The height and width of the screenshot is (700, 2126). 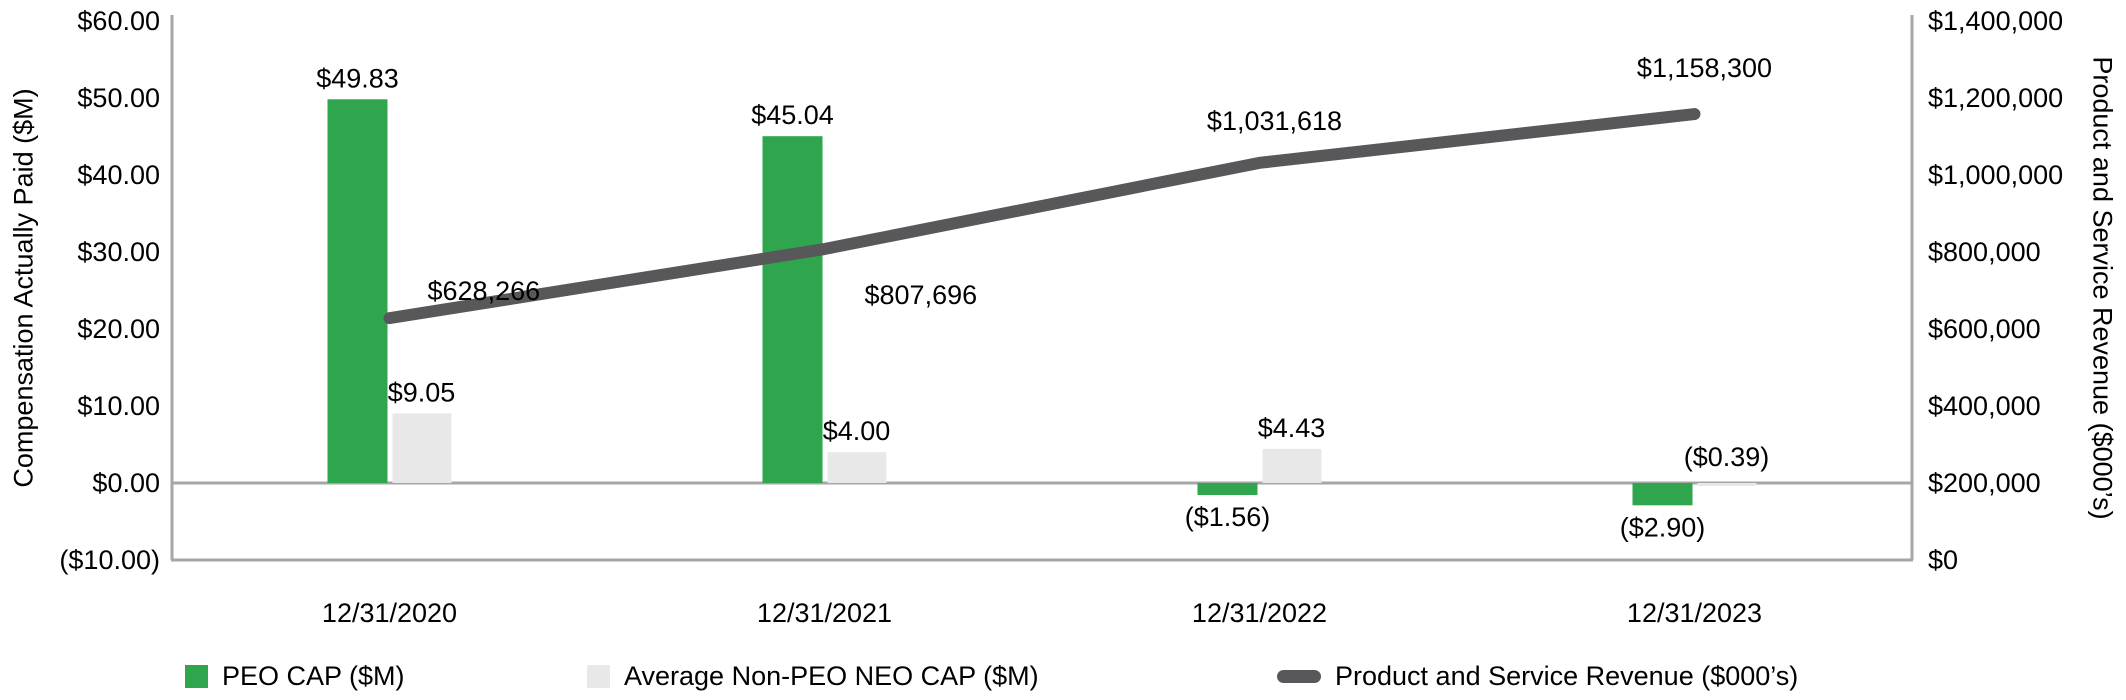 I want to click on avg-neo-cap-data-label: $4.43, so click(x=1292, y=428).